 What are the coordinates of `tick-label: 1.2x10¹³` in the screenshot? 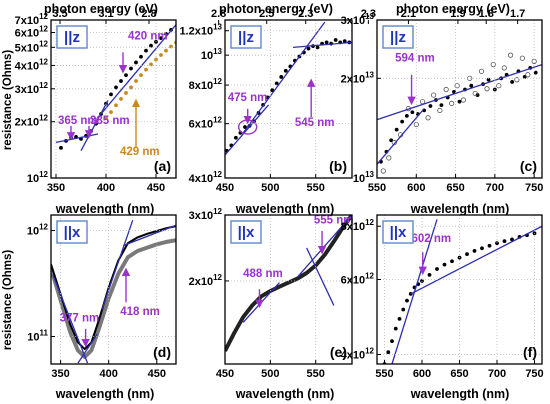 It's located at (200, 30).